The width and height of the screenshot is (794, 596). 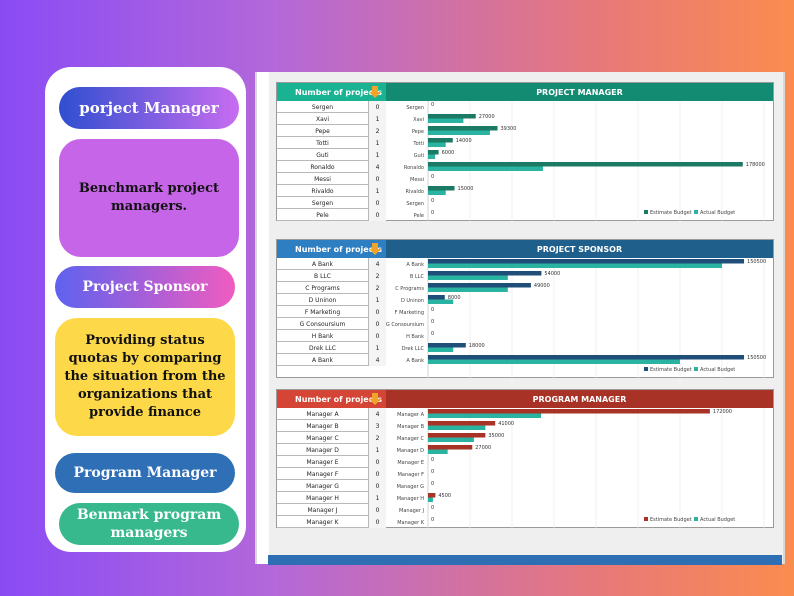 I want to click on category-label: Manager B, so click(x=411, y=427).